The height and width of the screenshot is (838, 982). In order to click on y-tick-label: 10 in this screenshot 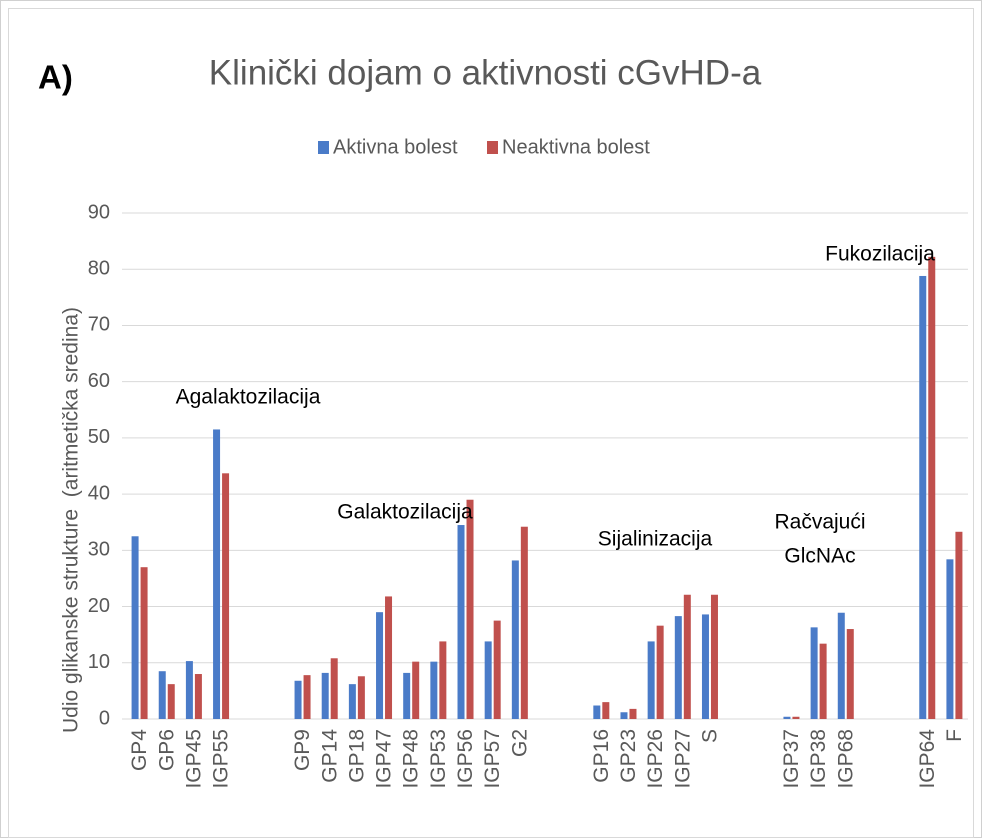, I will do `click(99, 662)`.